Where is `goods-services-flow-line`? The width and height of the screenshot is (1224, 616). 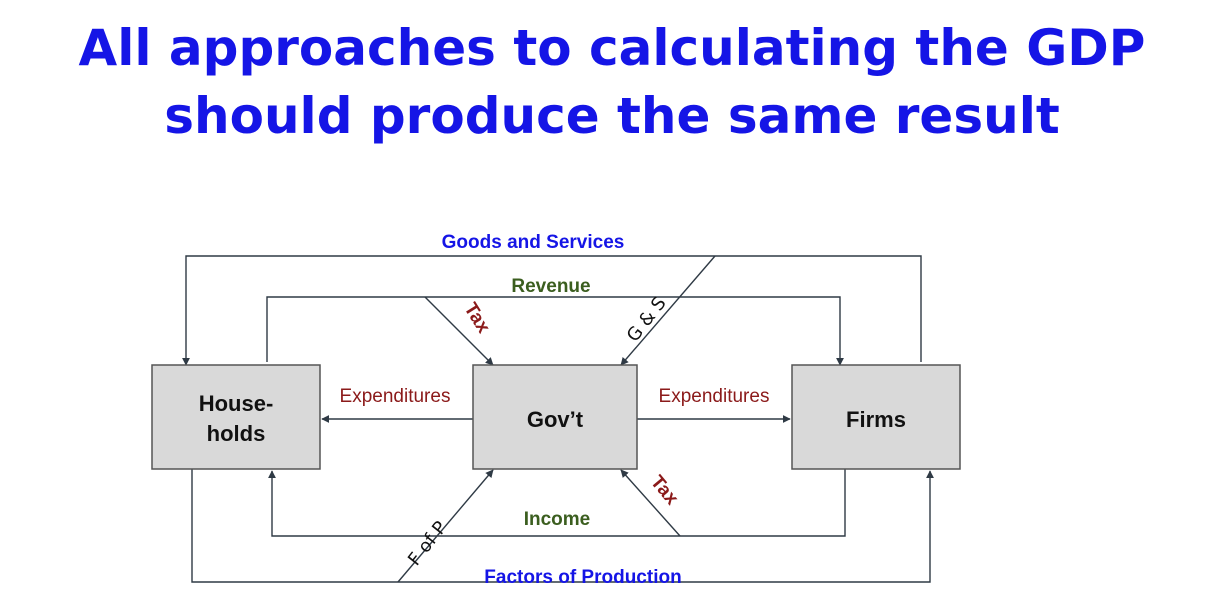
goods-services-flow-line is located at coordinates (552, 310).